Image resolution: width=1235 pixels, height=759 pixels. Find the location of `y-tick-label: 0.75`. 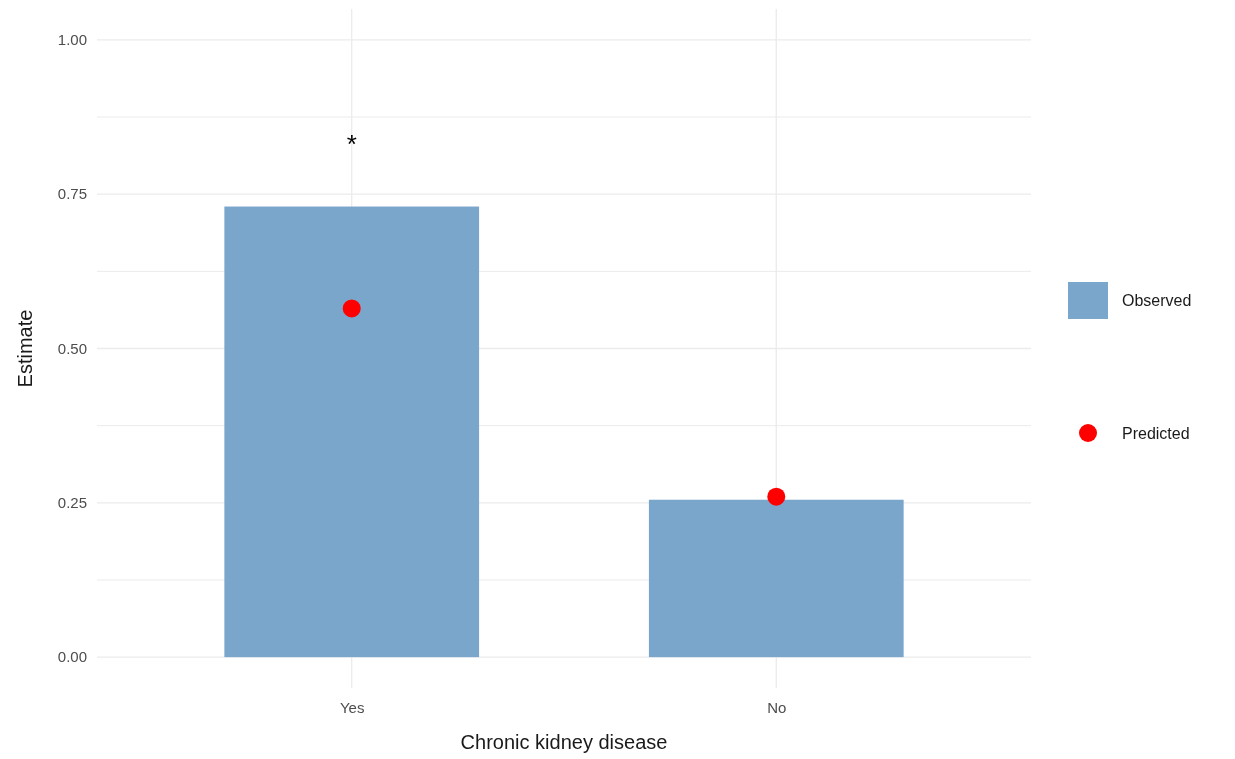

y-tick-label: 0.75 is located at coordinates (72, 194).